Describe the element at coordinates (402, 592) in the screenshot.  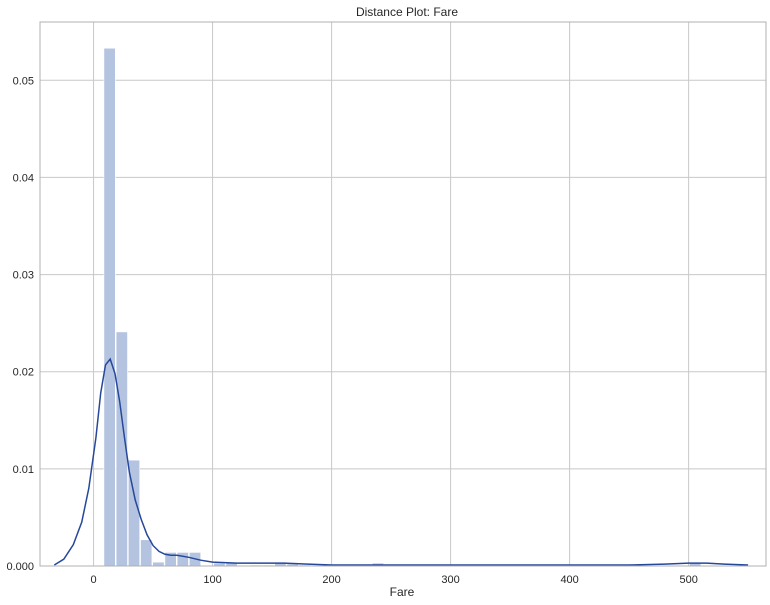
I see `x-axis-label: Fare` at that location.